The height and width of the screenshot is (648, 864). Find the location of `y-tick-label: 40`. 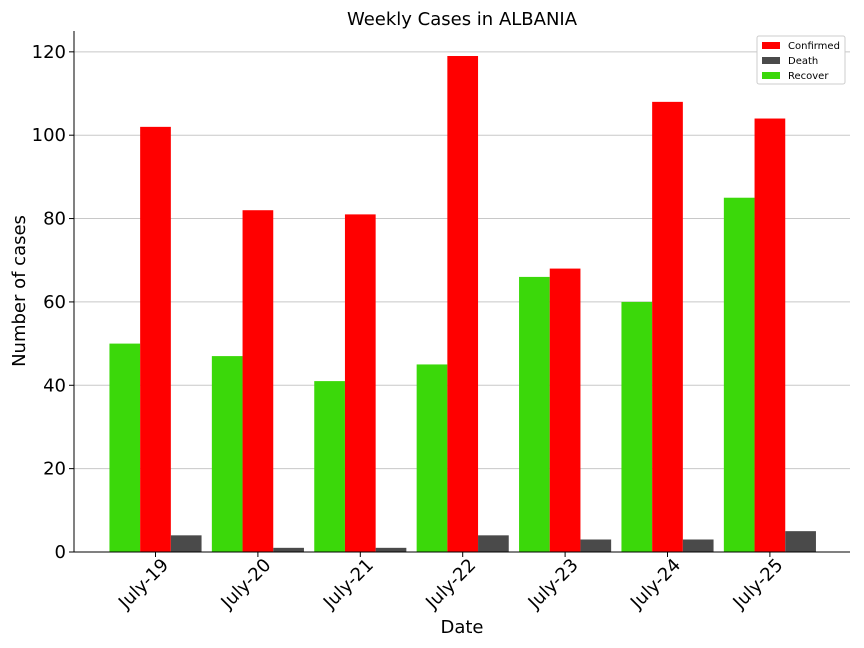

y-tick-label: 40 is located at coordinates (54, 385).